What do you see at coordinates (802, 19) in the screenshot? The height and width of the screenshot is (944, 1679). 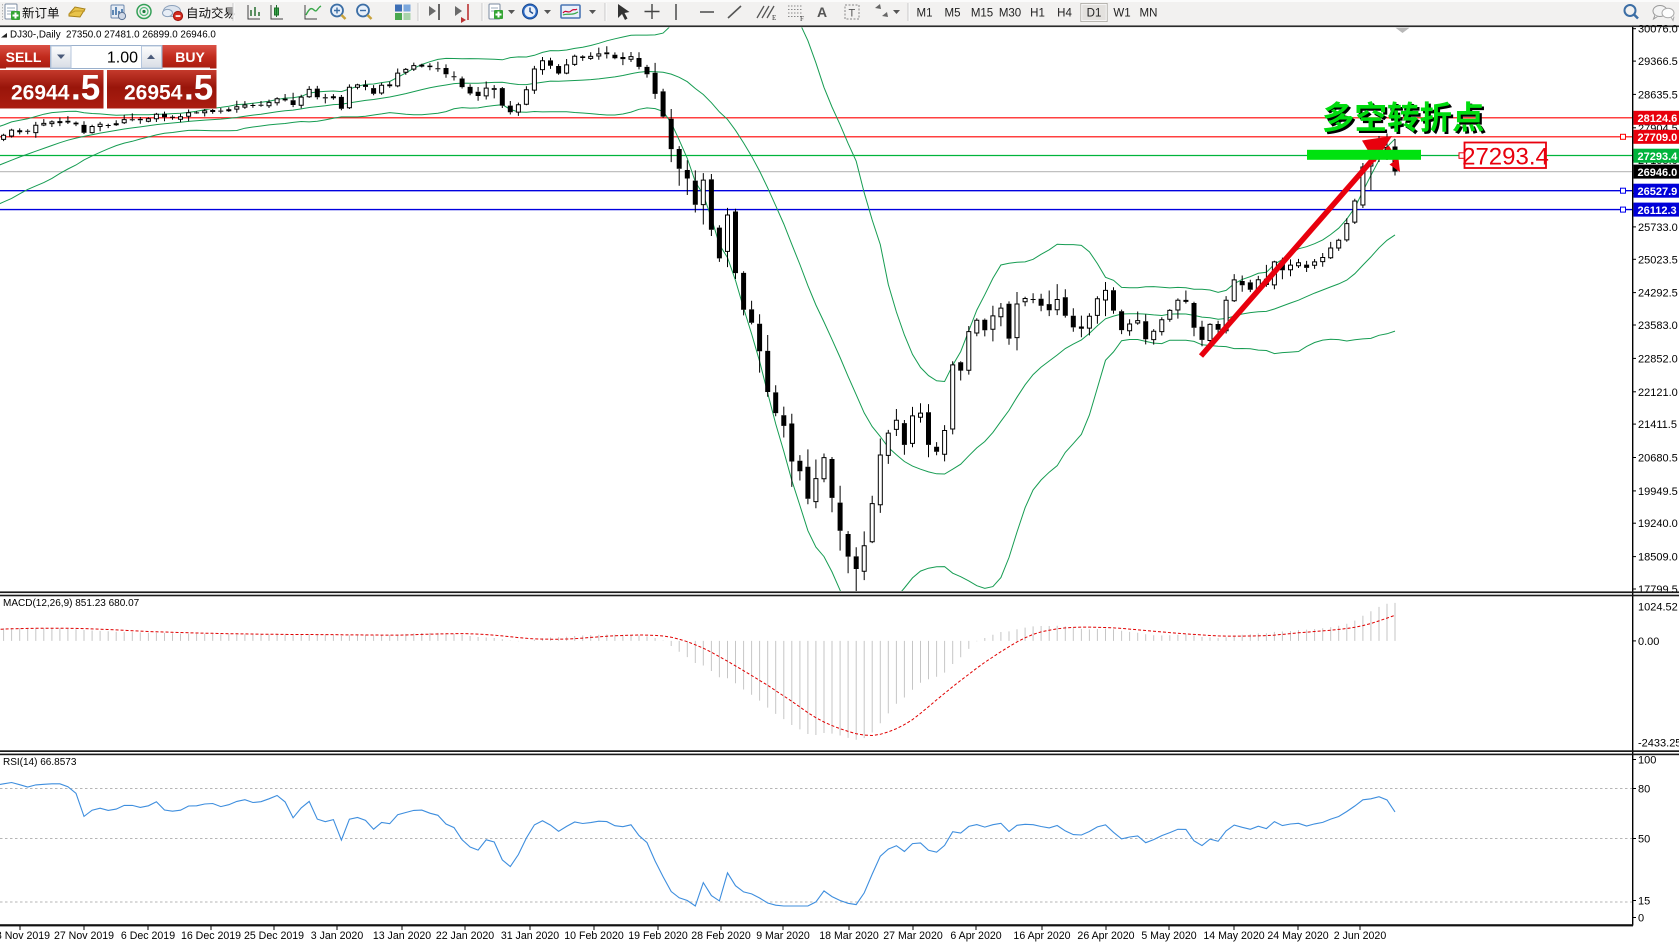 I see `svg-text: F` at bounding box center [802, 19].